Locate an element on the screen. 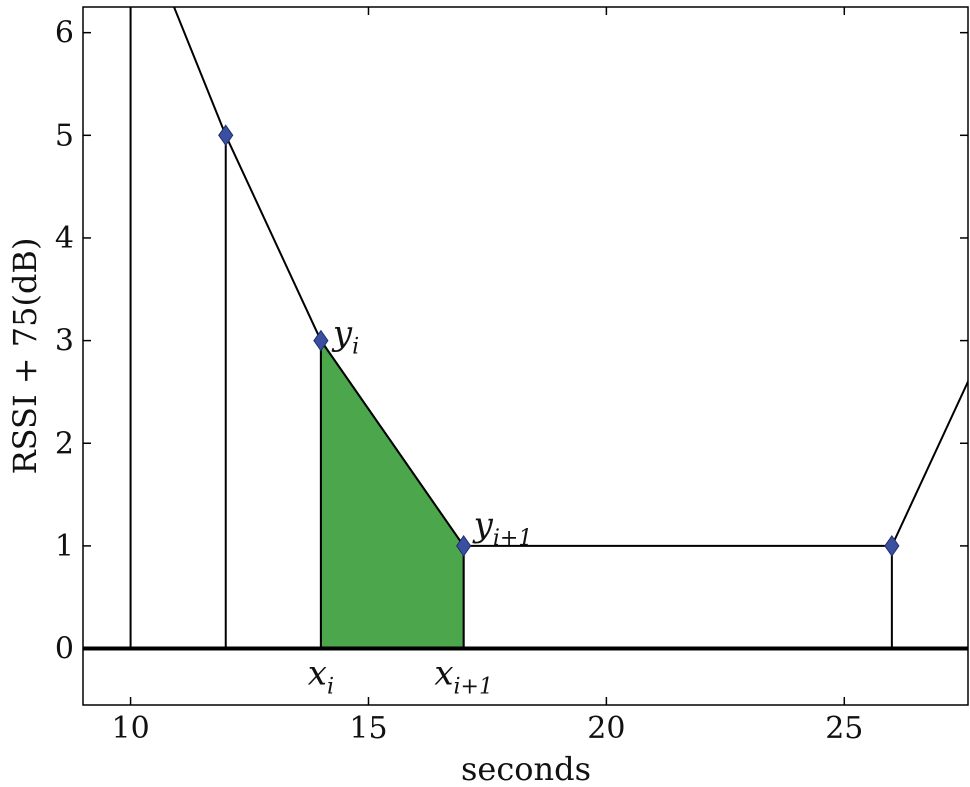 This screenshot has height=787, width=970. x-tick-label: 20 is located at coordinates (606, 728).